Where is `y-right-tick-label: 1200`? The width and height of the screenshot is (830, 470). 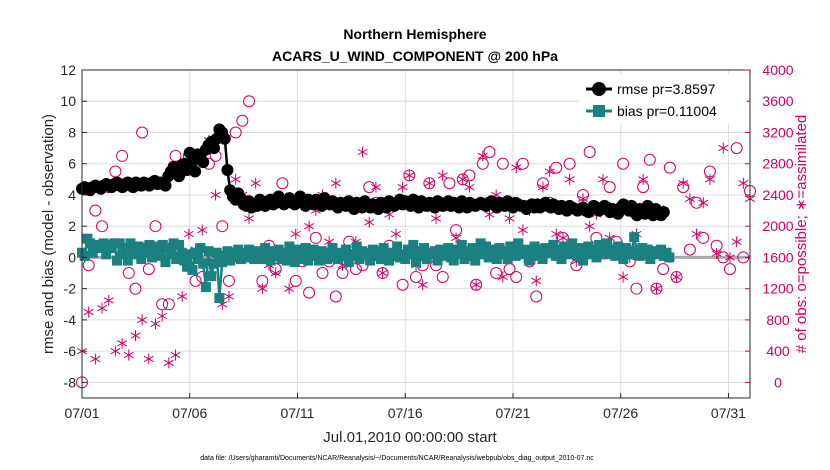 y-right-tick-label: 1200 is located at coordinates (777, 289).